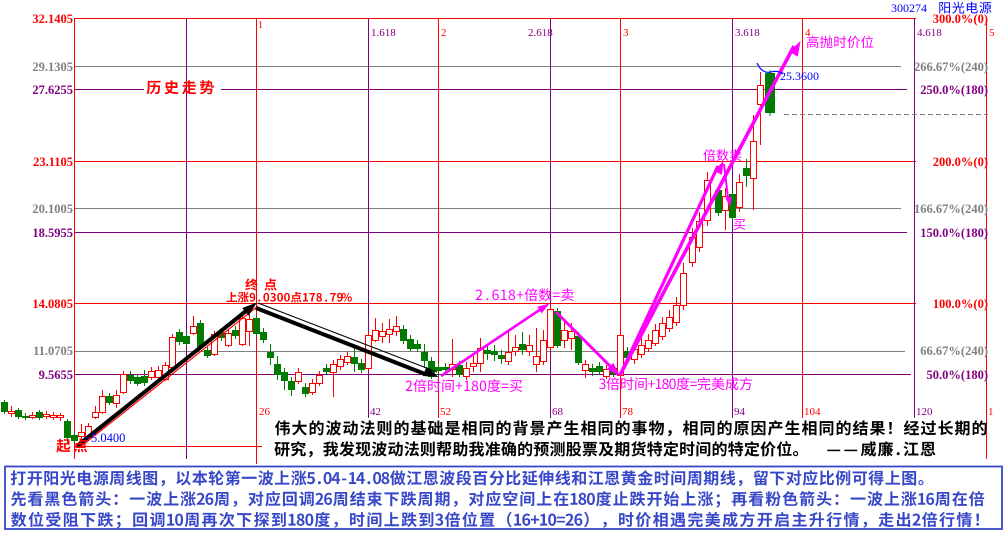 The image size is (1007, 537). I want to click on svg-text: 50.0%(180), so click(957, 375).